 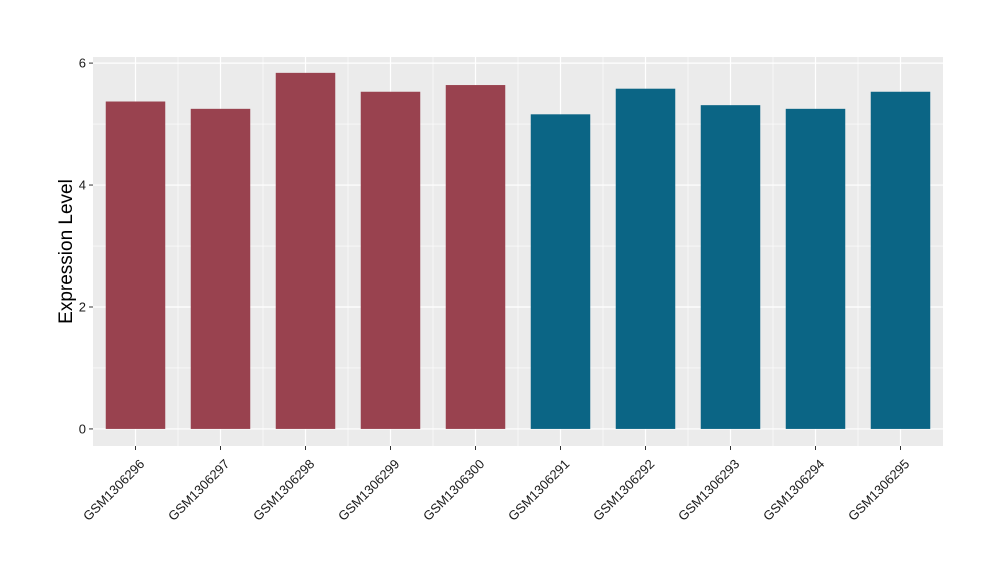 I want to click on bar-GSM1306291, so click(x=560, y=271).